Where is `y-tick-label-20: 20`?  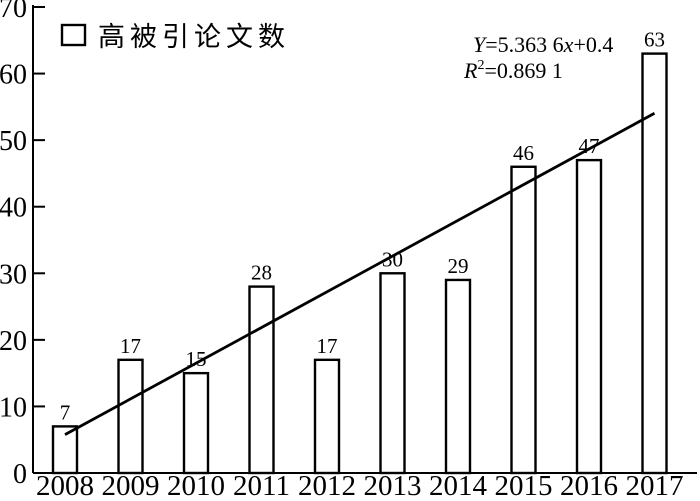
y-tick-label-20: 20 is located at coordinates (13, 341).